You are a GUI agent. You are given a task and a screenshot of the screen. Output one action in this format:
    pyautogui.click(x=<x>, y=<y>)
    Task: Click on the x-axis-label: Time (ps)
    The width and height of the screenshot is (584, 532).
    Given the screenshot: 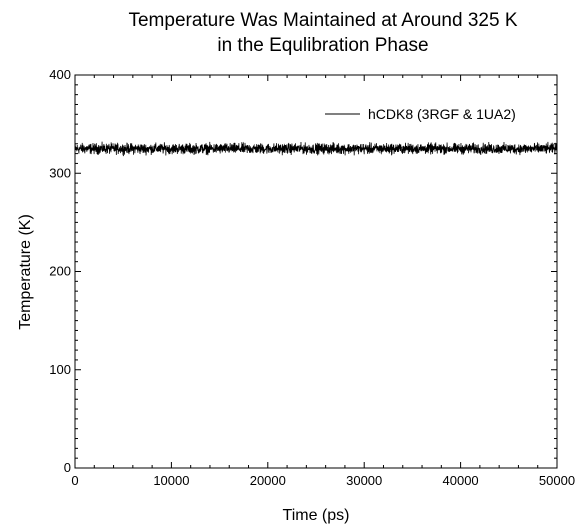 What is the action you would take?
    pyautogui.click(x=316, y=515)
    